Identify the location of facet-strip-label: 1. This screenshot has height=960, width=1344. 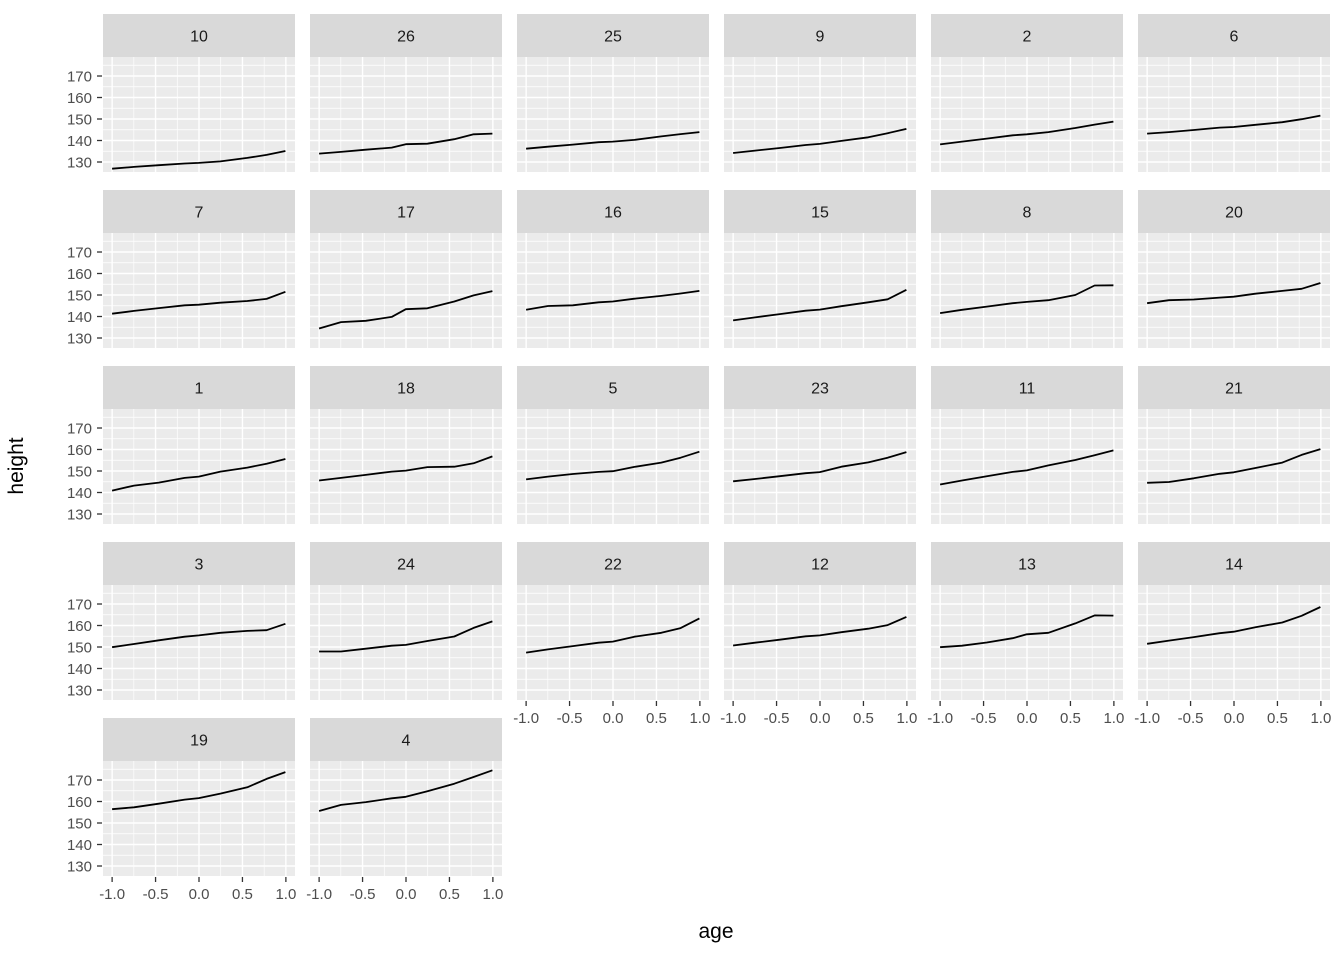
(199, 389).